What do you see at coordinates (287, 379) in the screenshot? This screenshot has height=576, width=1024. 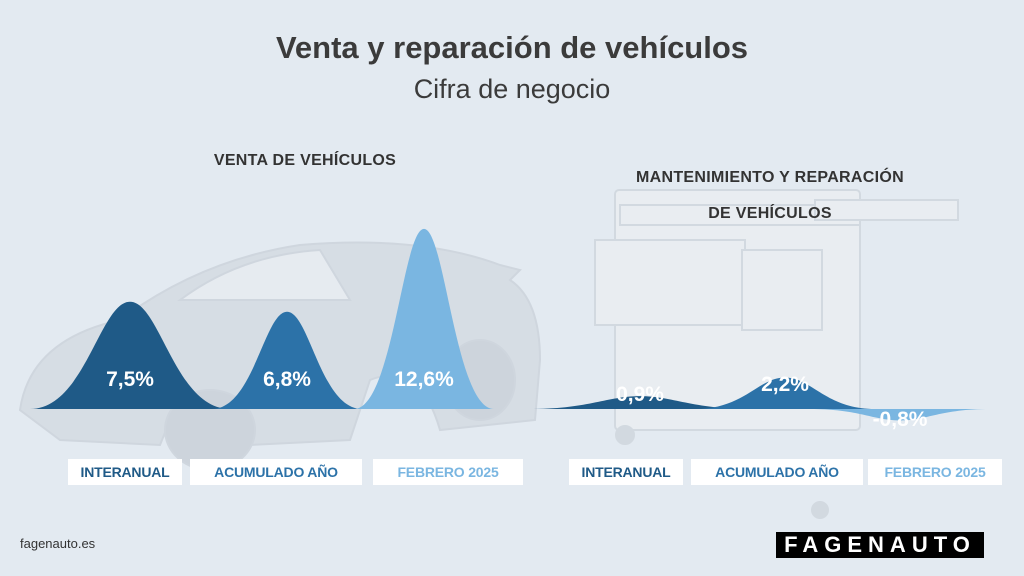 I see `data-label: 6,8%` at bounding box center [287, 379].